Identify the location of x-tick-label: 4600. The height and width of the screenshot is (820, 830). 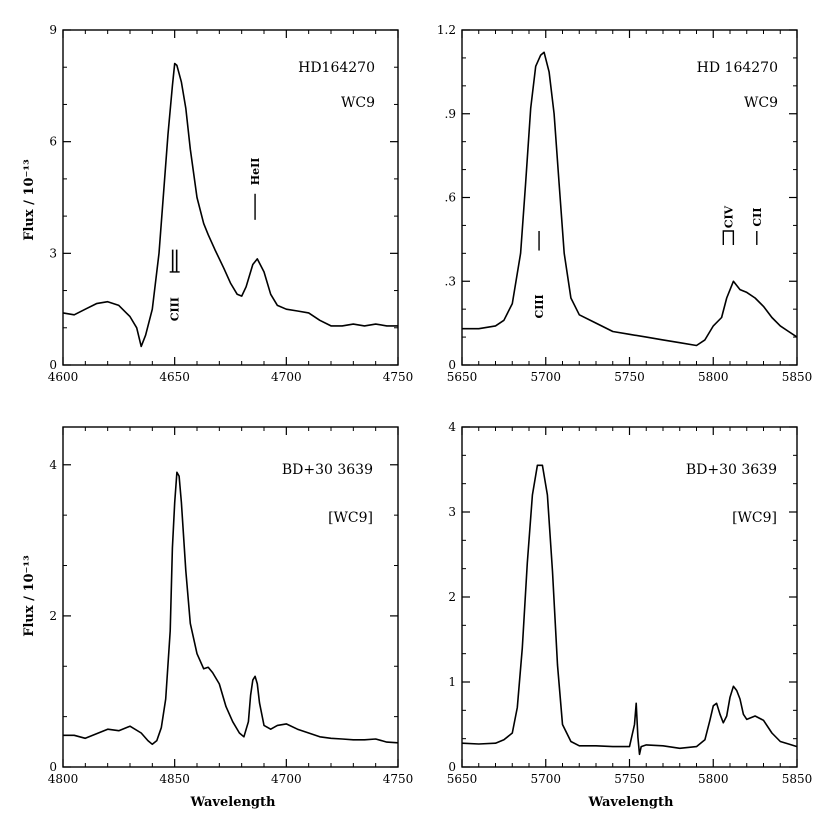
(63, 377).